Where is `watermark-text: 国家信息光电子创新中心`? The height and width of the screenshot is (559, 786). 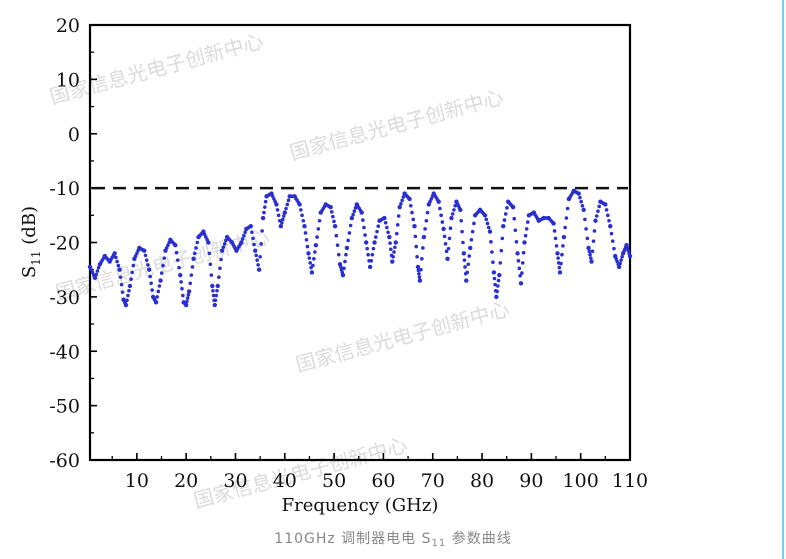
watermark-text: 国家信息光电子创新中心 is located at coordinates (396, 125).